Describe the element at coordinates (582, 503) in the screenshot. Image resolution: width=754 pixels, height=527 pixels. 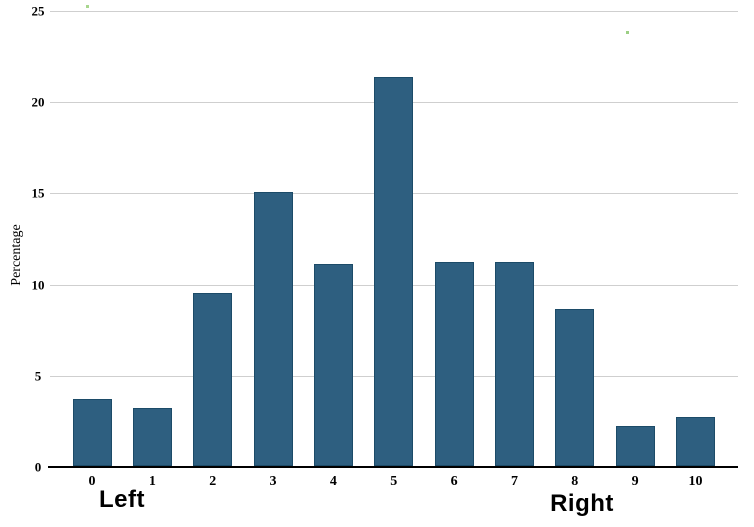
I see `x-axis-group-label-right: Right` at that location.